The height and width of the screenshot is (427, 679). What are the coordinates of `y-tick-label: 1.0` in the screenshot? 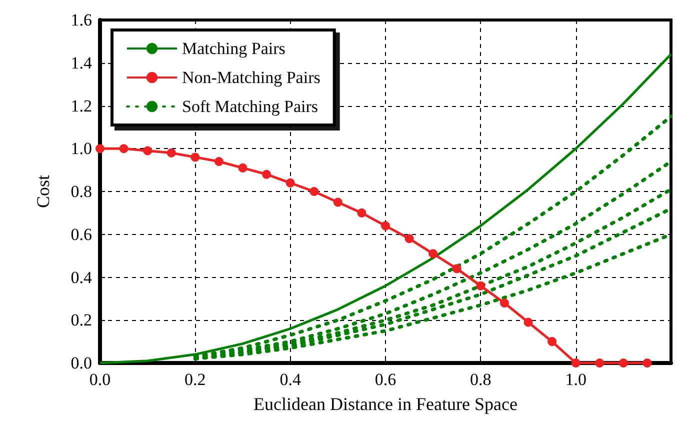 It's located at (81, 148).